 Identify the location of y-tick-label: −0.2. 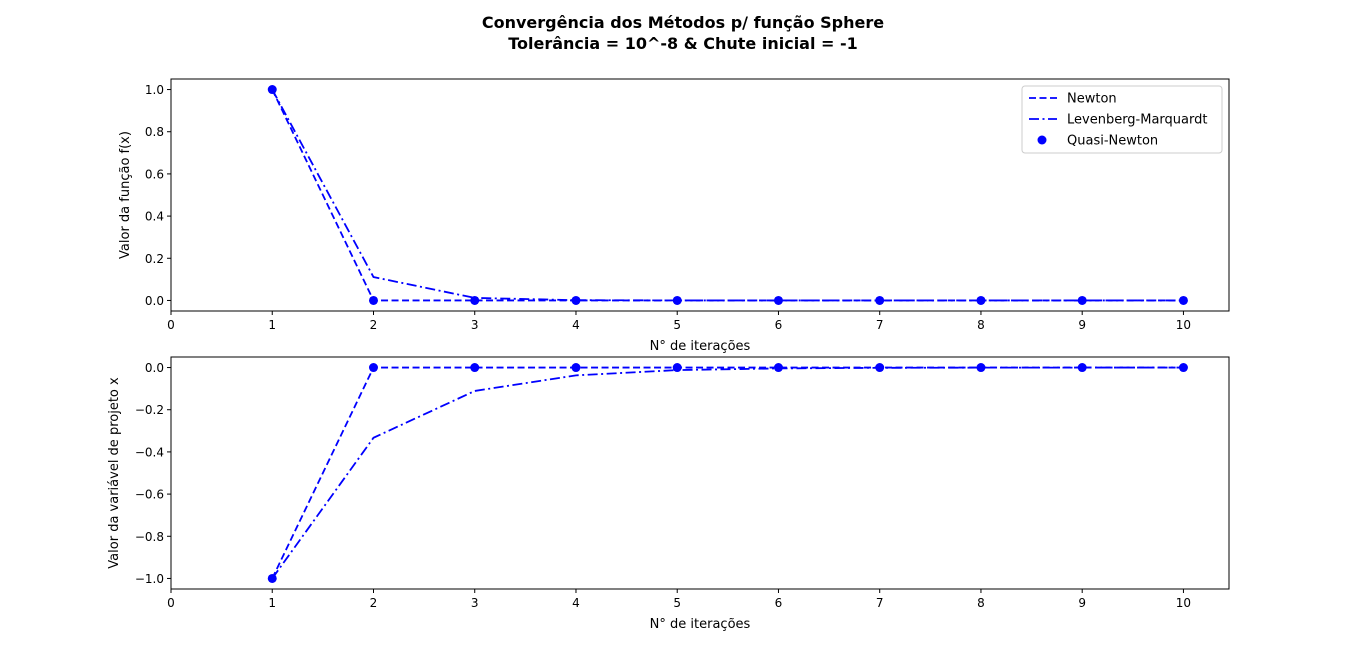
(149, 410).